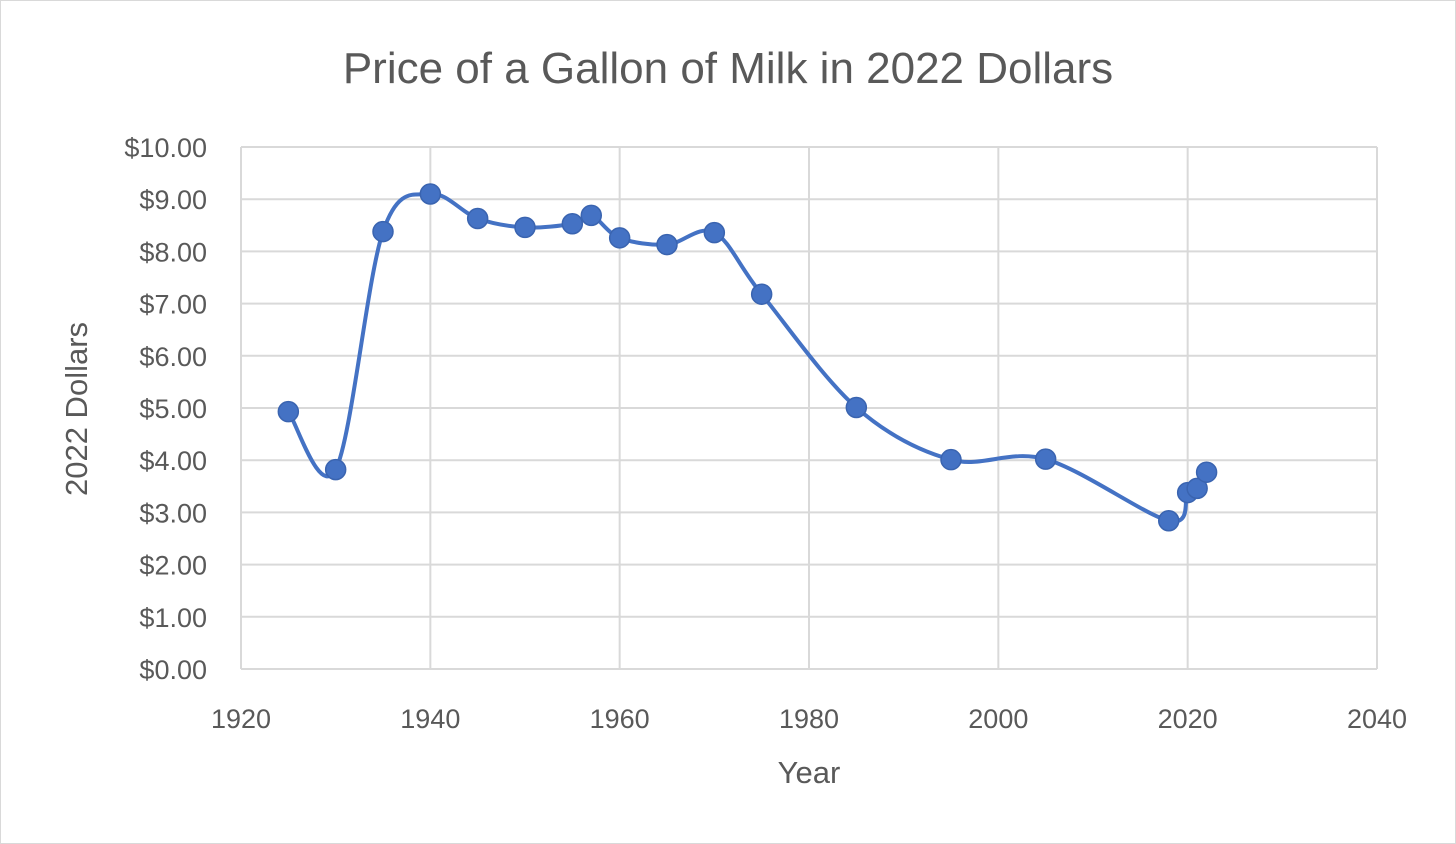 The height and width of the screenshot is (844, 1456). I want to click on y-tick-label: $9.00, so click(173, 200).